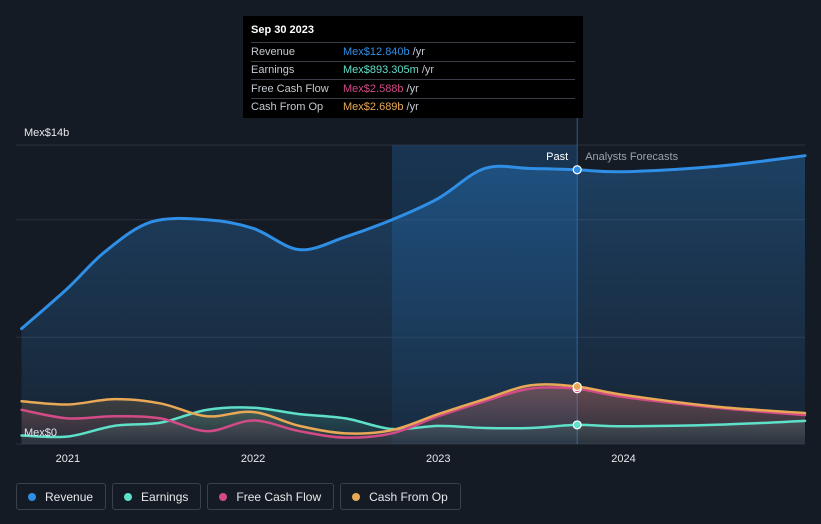 Image resolution: width=821 pixels, height=524 pixels. Describe the element at coordinates (40, 433) in the screenshot. I see `y-axis-bottom-label: Mex$0` at that location.